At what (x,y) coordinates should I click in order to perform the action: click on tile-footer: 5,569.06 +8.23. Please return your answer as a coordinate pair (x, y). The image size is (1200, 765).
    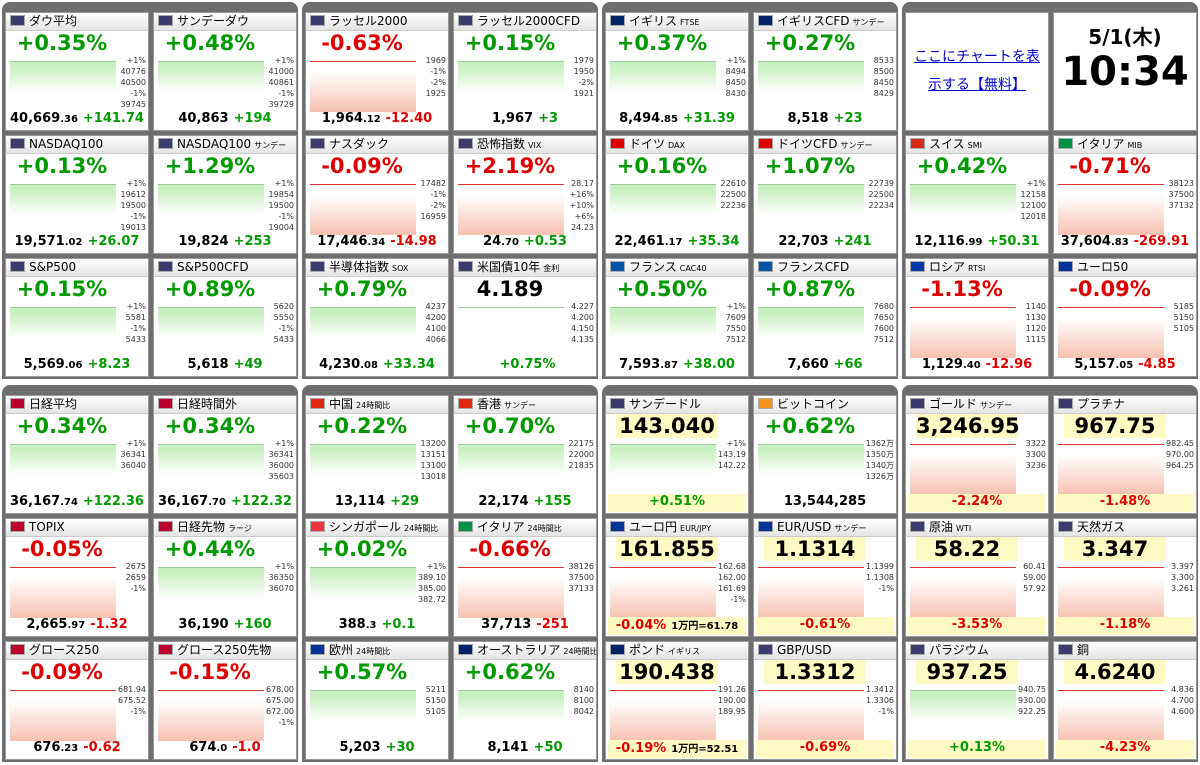
    Looking at the image, I should click on (77, 366).